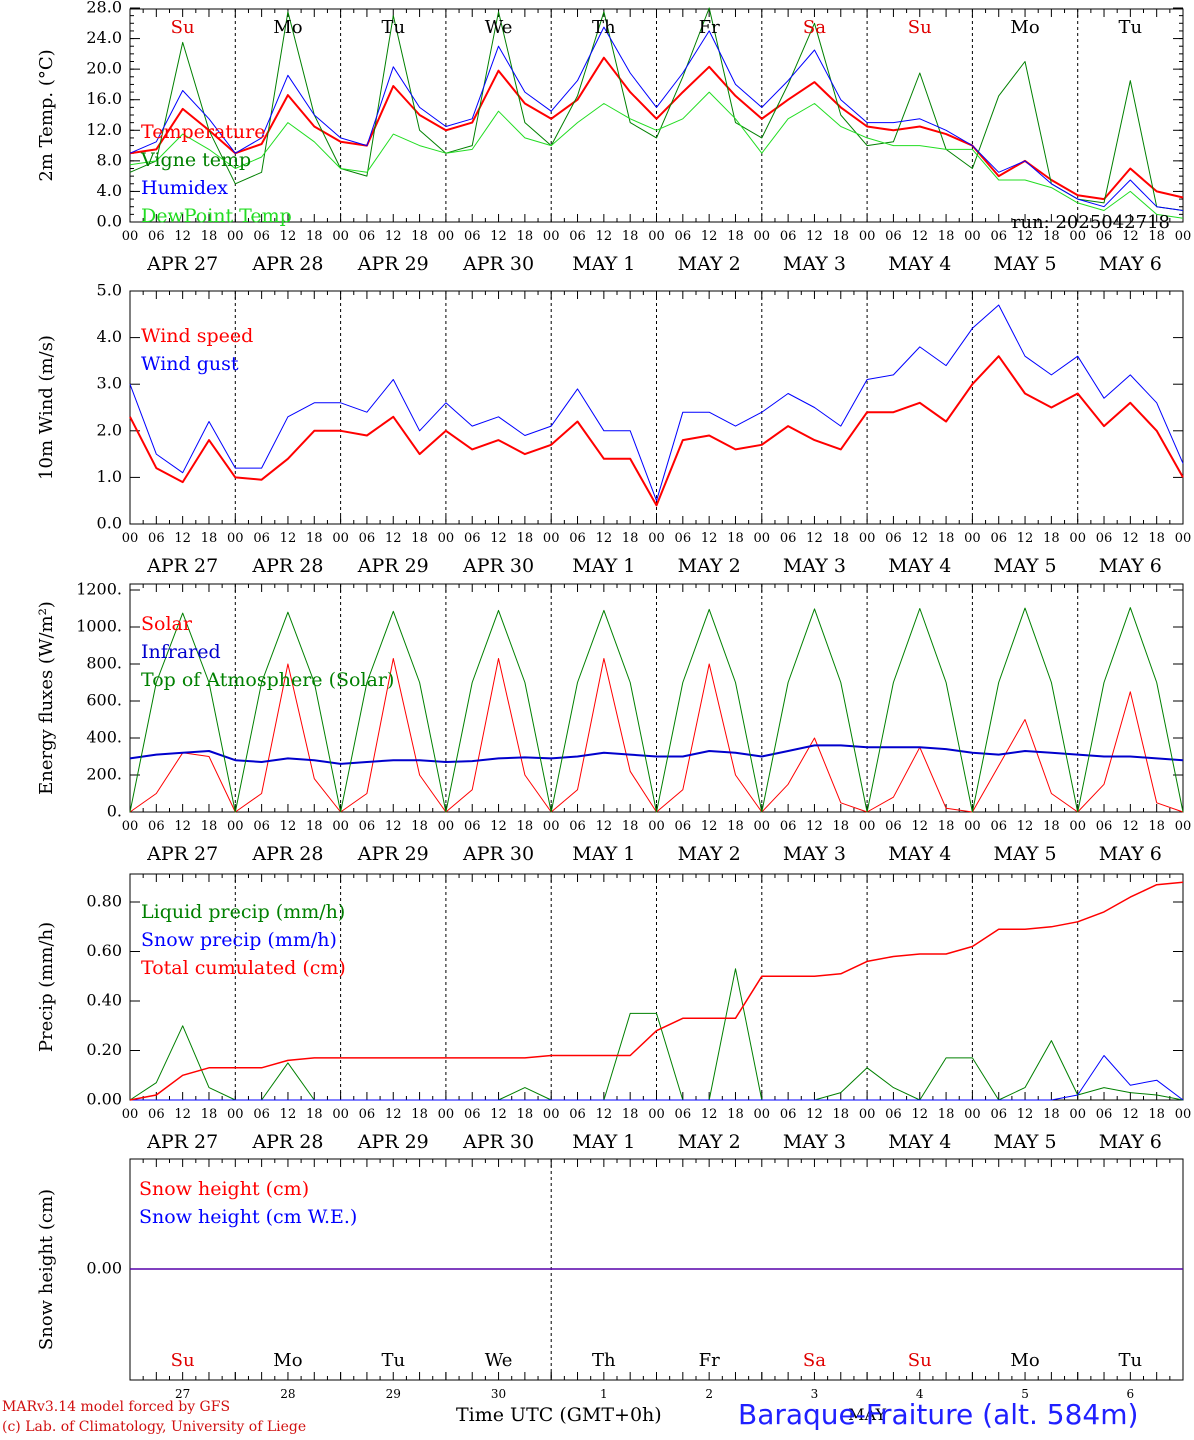 The width and height of the screenshot is (1194, 1440). What do you see at coordinates (109, 221) in the screenshot?
I see `y-tick-label: 0.0` at bounding box center [109, 221].